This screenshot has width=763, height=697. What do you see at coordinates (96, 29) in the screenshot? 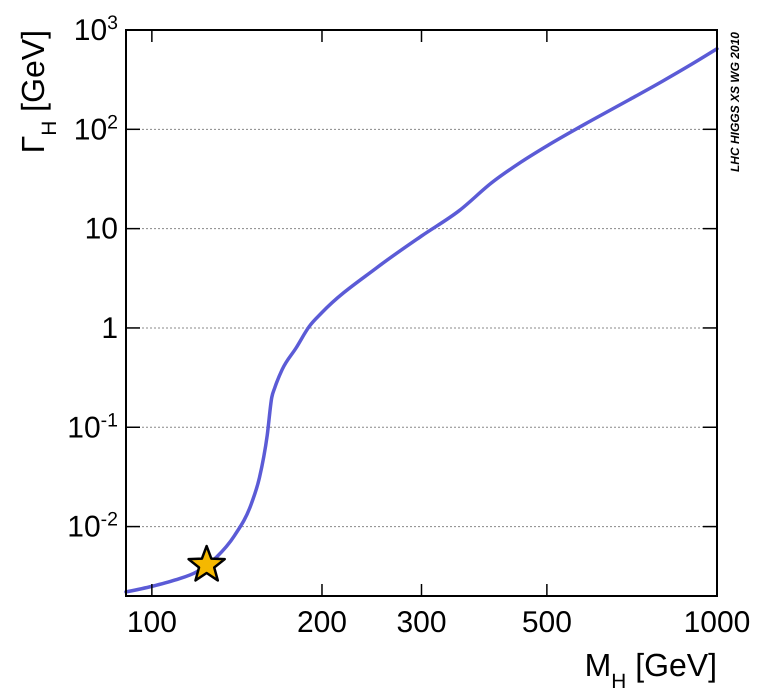
I see `y-tick-label: 10$^{3}$` at bounding box center [96, 29].